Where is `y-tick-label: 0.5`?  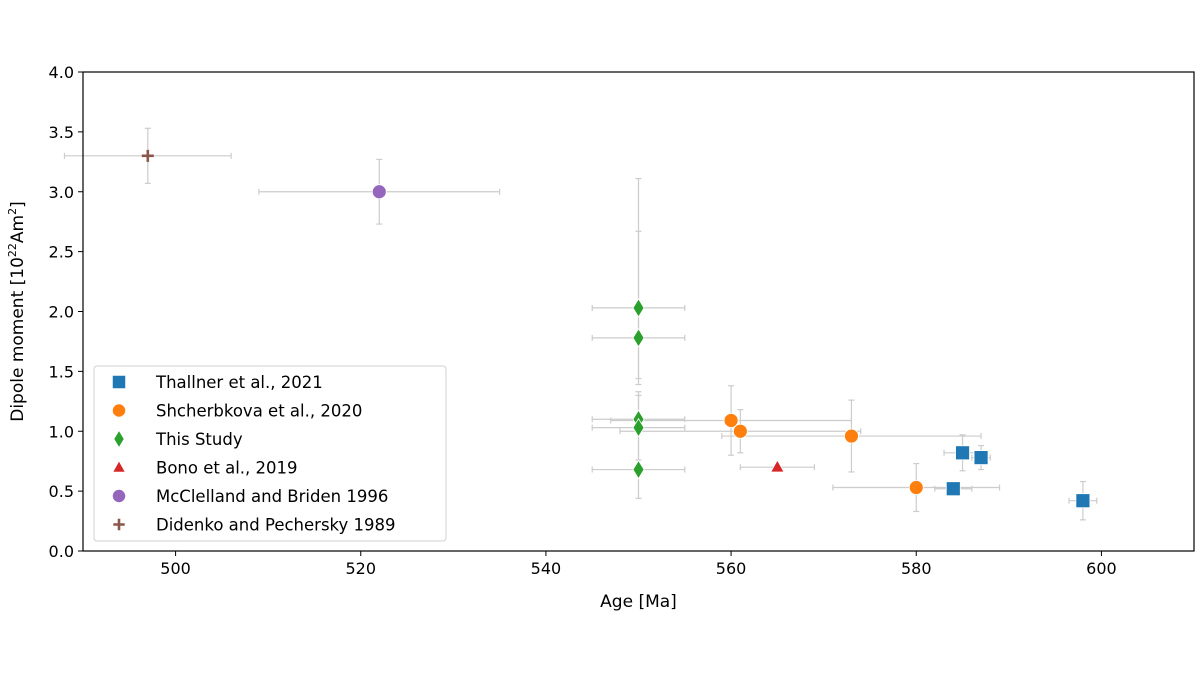
y-tick-label: 0.5 is located at coordinates (61, 491).